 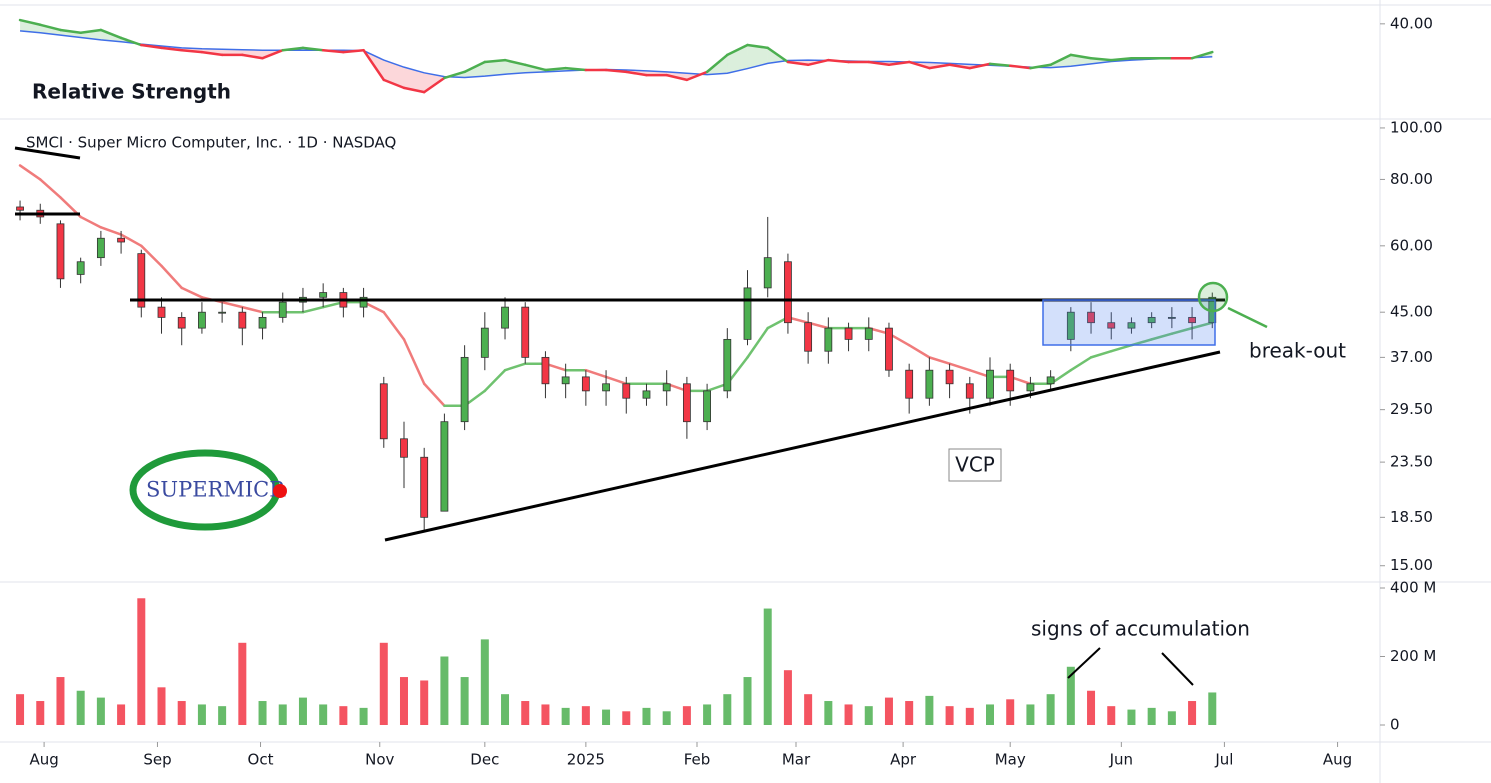 I want to click on annotation: signs of accumulation, so click(x=1140, y=629).